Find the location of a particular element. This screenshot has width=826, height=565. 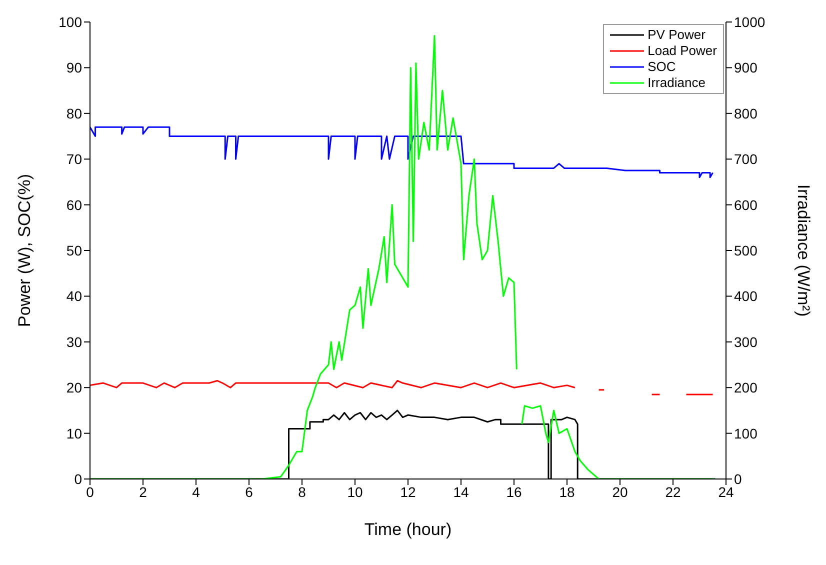

y2-tick-label: 200 is located at coordinates (746, 388).